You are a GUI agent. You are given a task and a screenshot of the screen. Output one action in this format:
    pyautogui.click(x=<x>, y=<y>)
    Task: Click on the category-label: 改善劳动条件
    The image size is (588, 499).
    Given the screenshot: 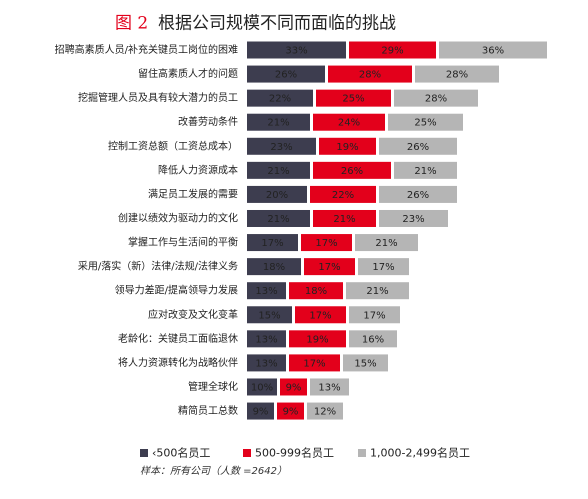 What is the action you would take?
    pyautogui.click(x=208, y=121)
    